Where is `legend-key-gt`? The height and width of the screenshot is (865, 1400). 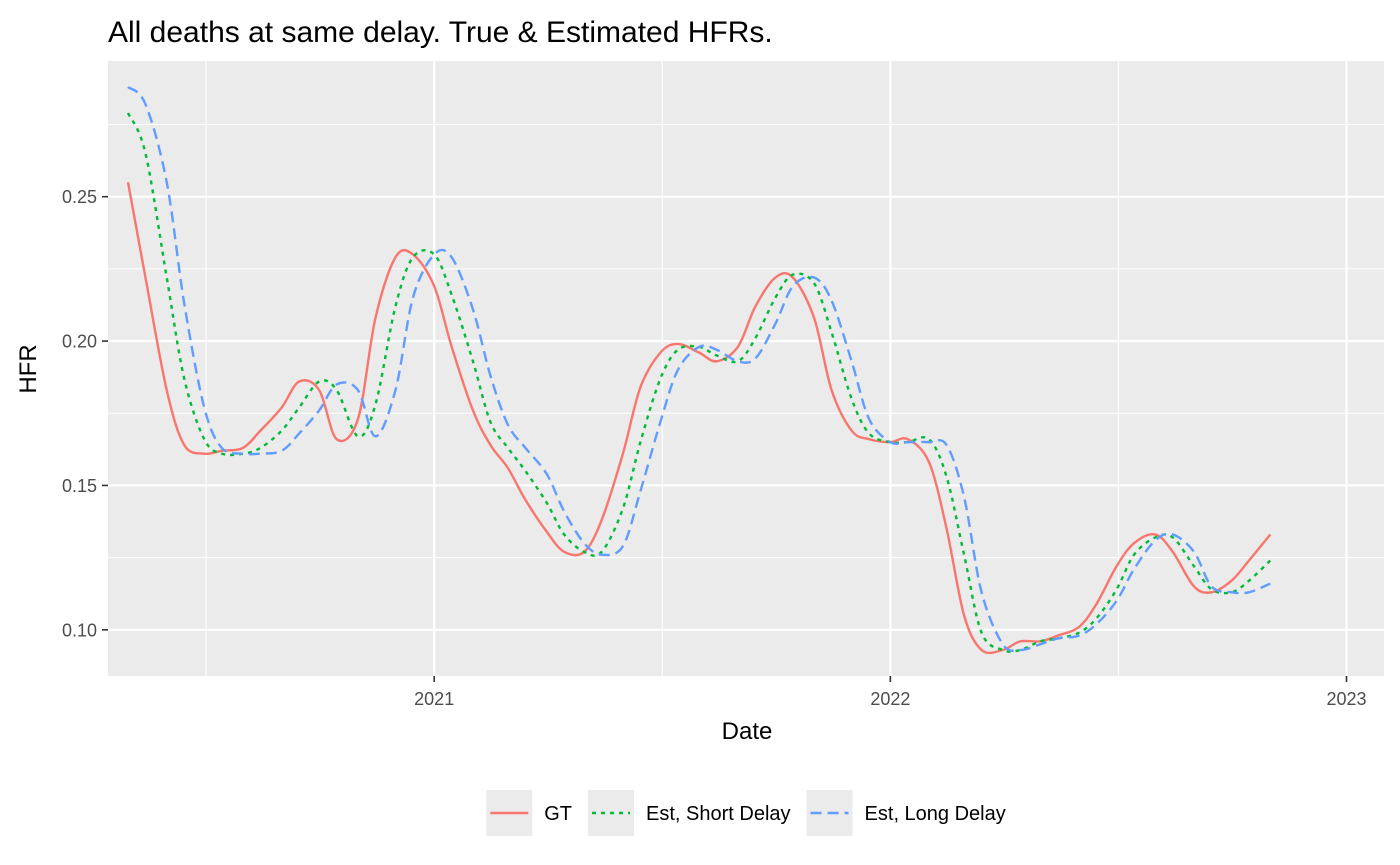 legend-key-gt is located at coordinates (509, 813).